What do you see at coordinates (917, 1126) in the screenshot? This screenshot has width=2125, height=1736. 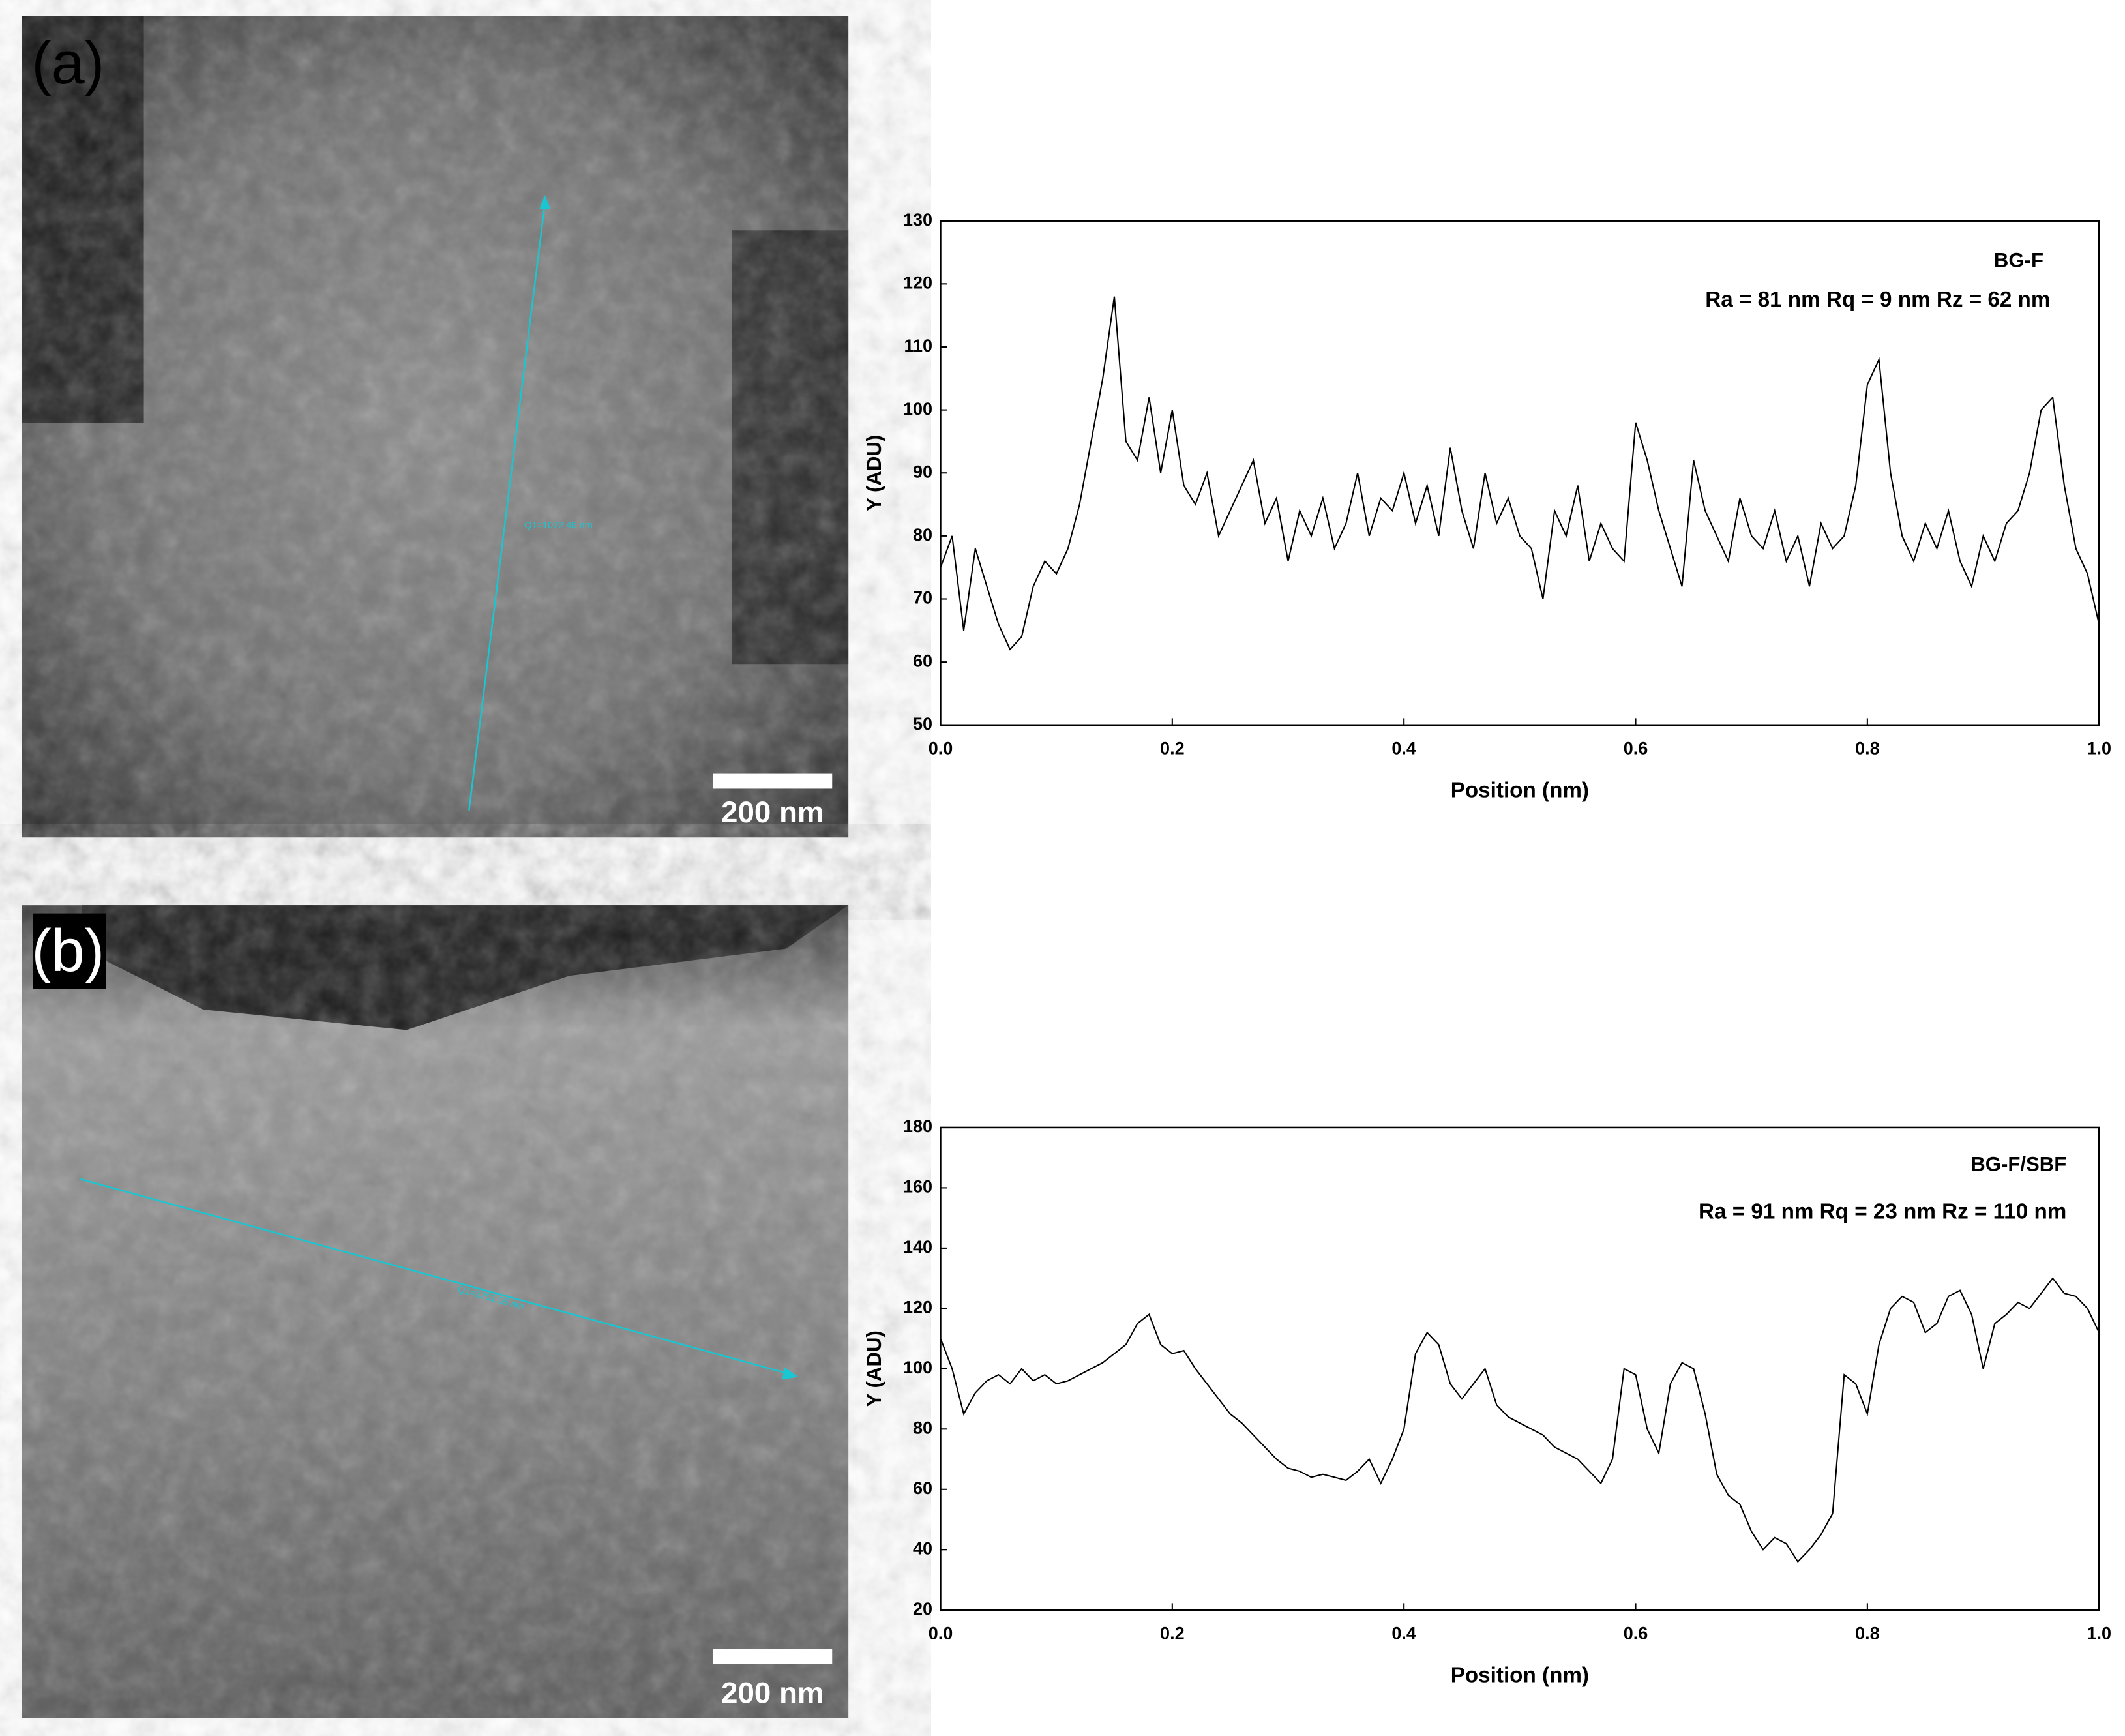 I see `y-tick-label: 180` at bounding box center [917, 1126].